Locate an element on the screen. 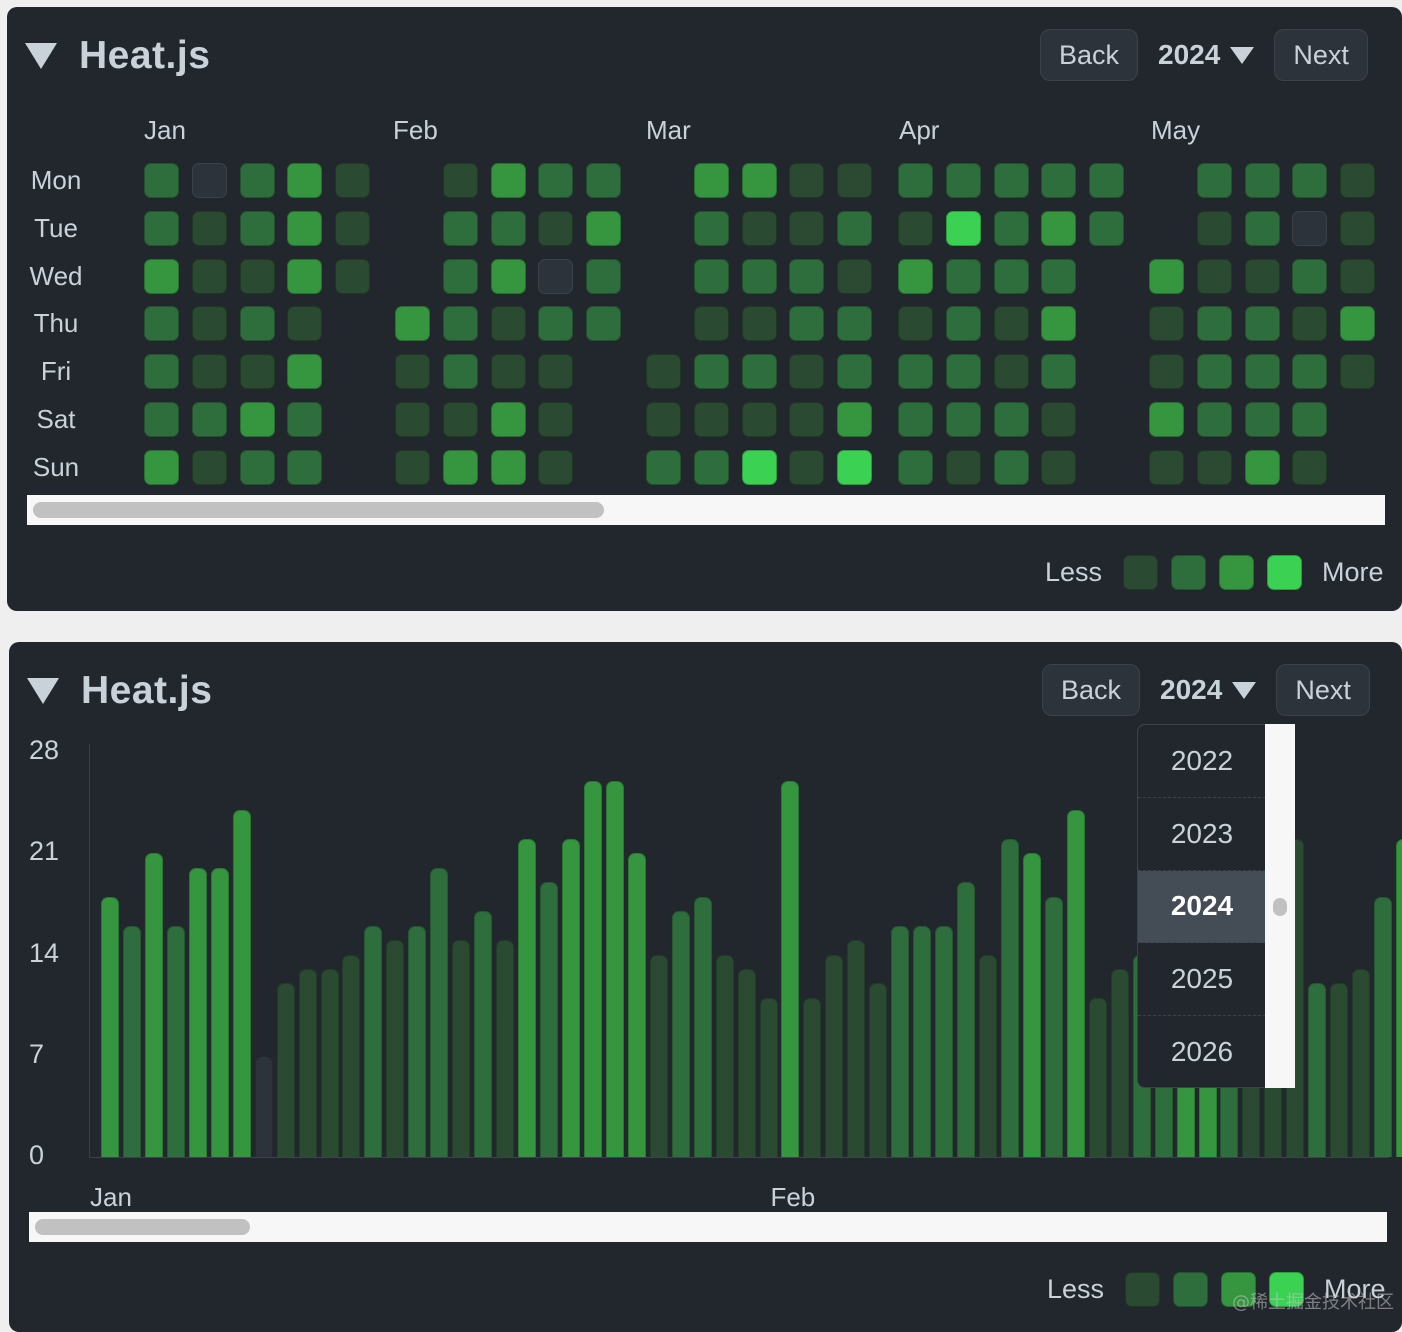 The width and height of the screenshot is (1402, 1332). year-selector: 2024 is located at coordinates (1208, 690).